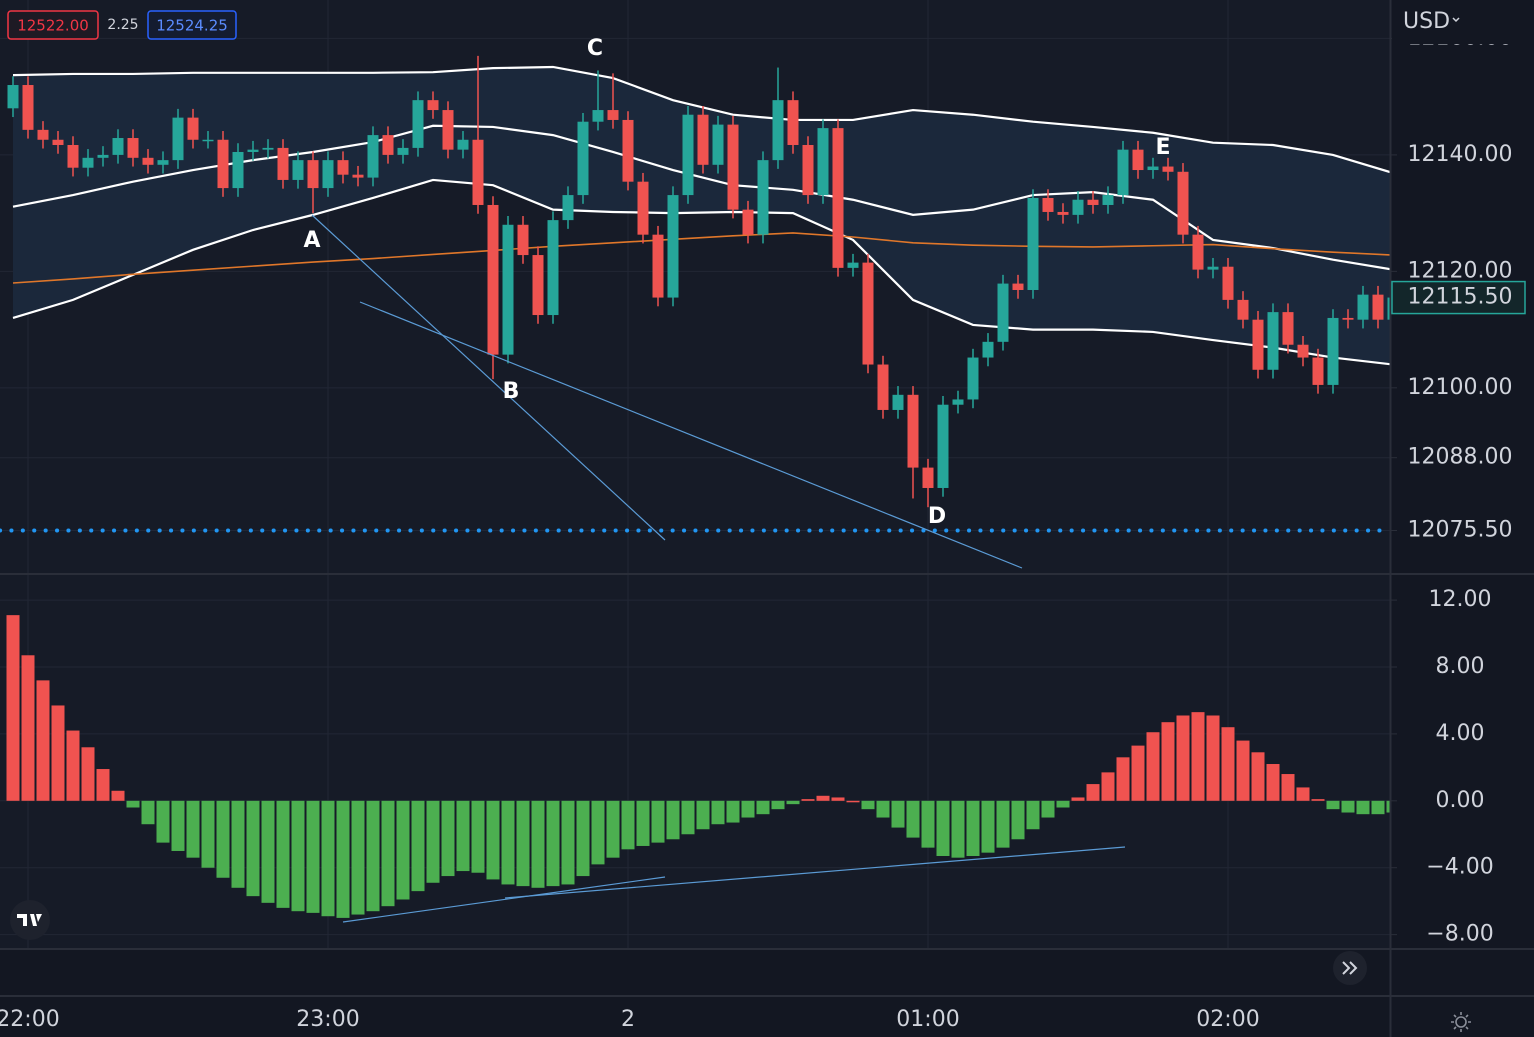  I want to click on ask-price: 12524.25, so click(192, 26).